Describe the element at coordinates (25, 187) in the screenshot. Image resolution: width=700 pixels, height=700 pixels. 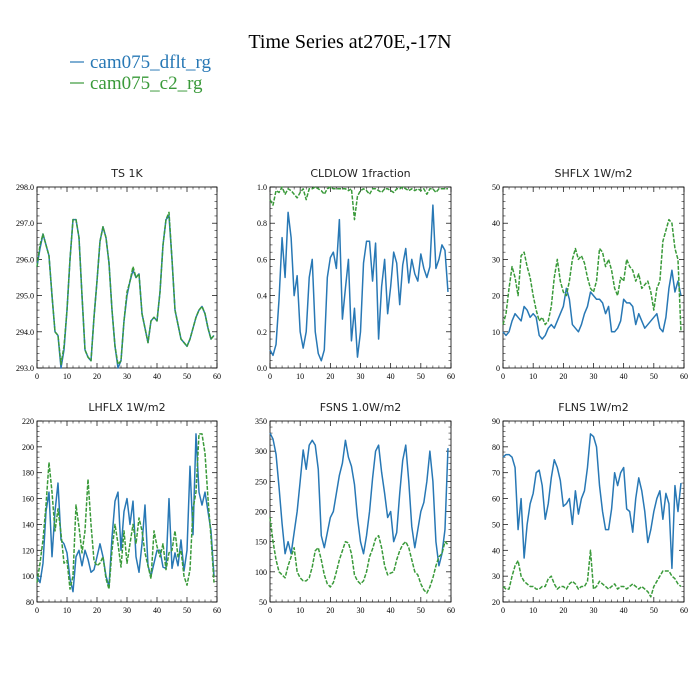
I see `y-tick-label: 298.0` at that location.